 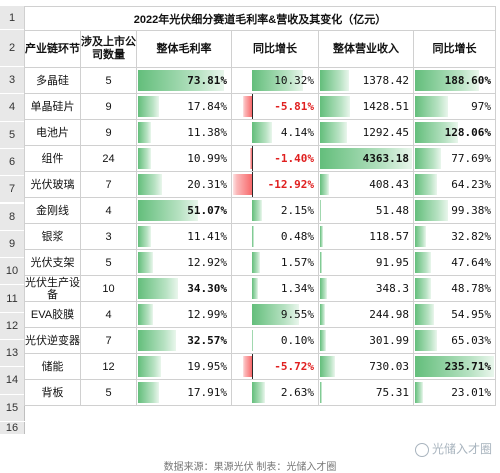 What do you see at coordinates (275, 132) in the screenshot?
I see `margin-yoy-cell: 4.14%` at bounding box center [275, 132].